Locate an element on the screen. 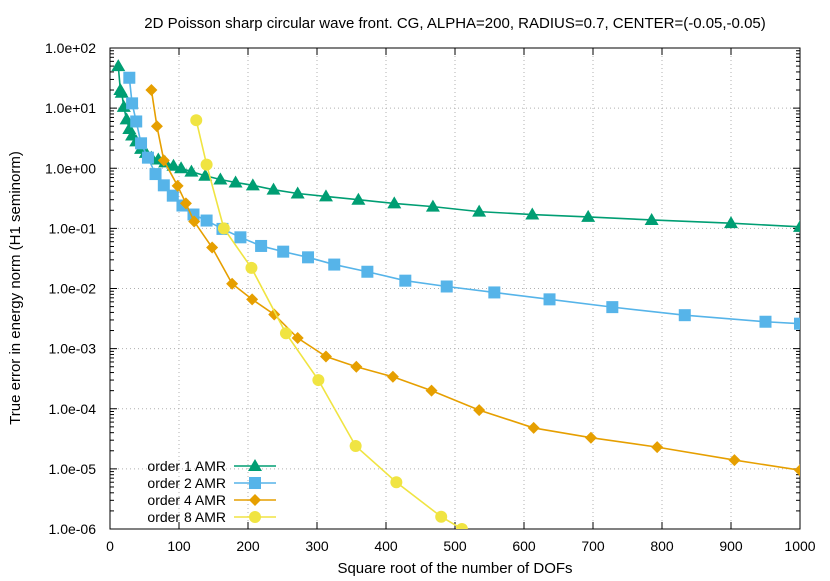 Image resolution: width=830 pixels, height=581 pixels. x-tick-label: 200 is located at coordinates (248, 546).